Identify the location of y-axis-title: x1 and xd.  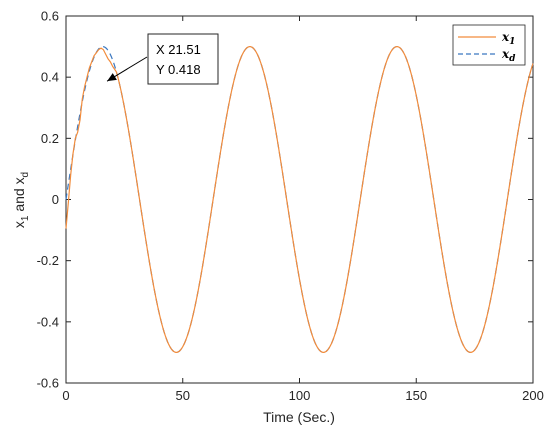
(21, 200).